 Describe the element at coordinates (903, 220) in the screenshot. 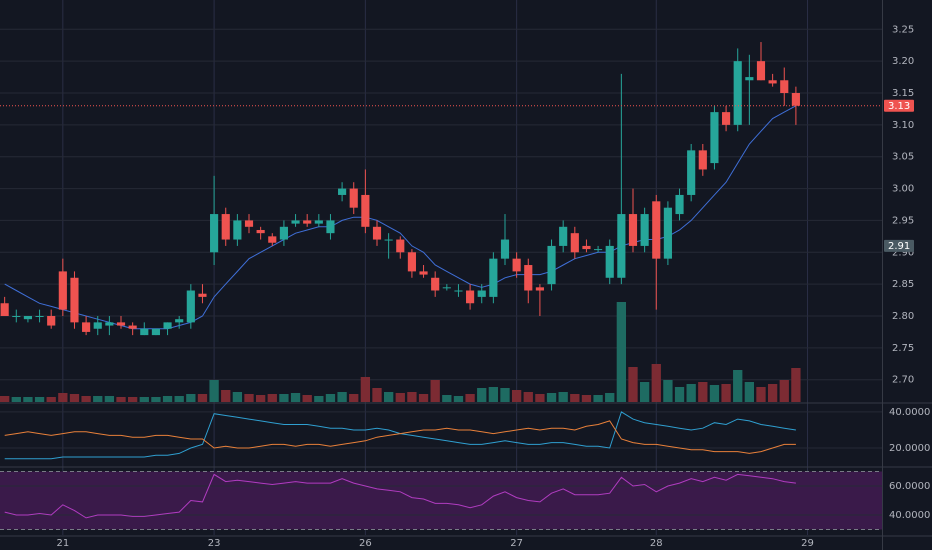

I see `y-tick-label: 2.95` at that location.